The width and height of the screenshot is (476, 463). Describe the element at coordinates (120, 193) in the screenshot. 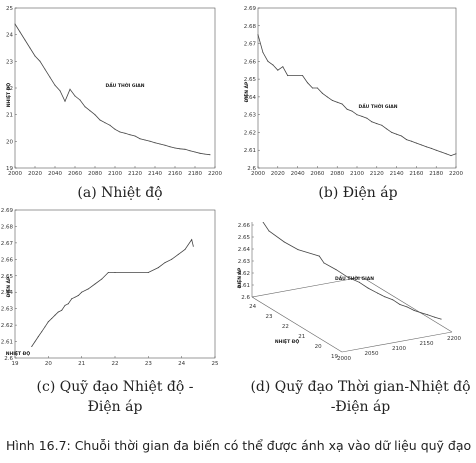

I see `caption-a: (a) Nhiệt độ` at that location.